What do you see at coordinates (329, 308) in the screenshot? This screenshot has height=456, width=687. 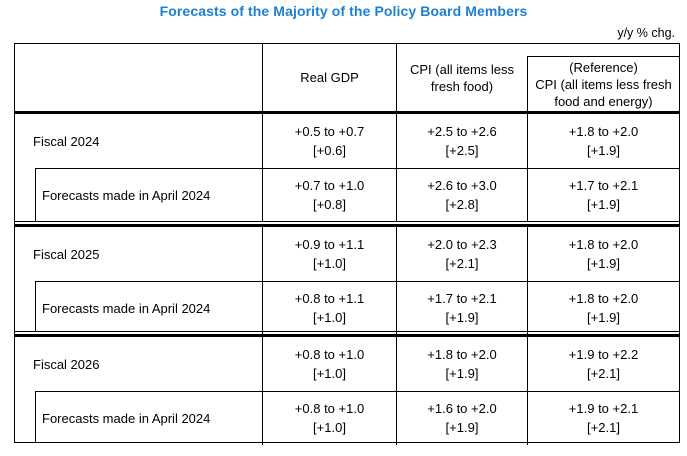 I see `value-cell-real-gdp: +0.8 to +1.1 [+1.0]` at bounding box center [329, 308].